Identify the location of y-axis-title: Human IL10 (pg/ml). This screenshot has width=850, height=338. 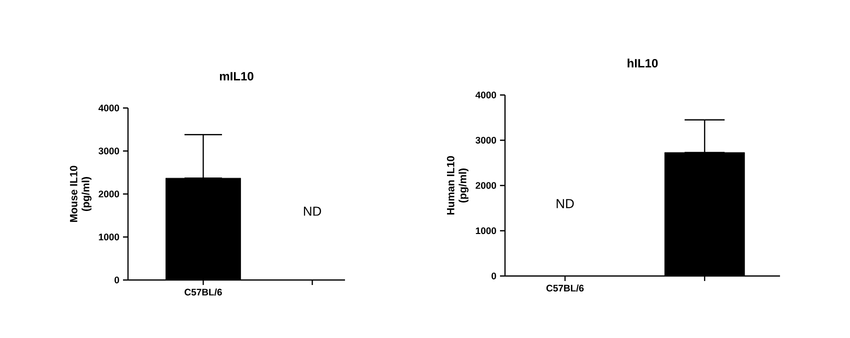
(457, 185).